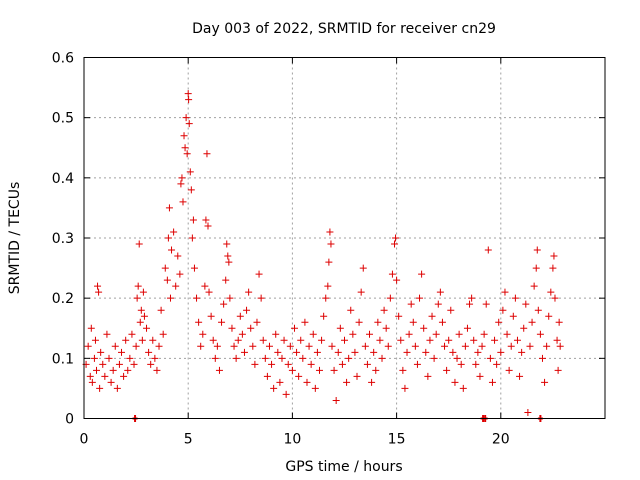  What do you see at coordinates (69, 420) in the screenshot?
I see `y-tick-label: 0` at bounding box center [69, 420].